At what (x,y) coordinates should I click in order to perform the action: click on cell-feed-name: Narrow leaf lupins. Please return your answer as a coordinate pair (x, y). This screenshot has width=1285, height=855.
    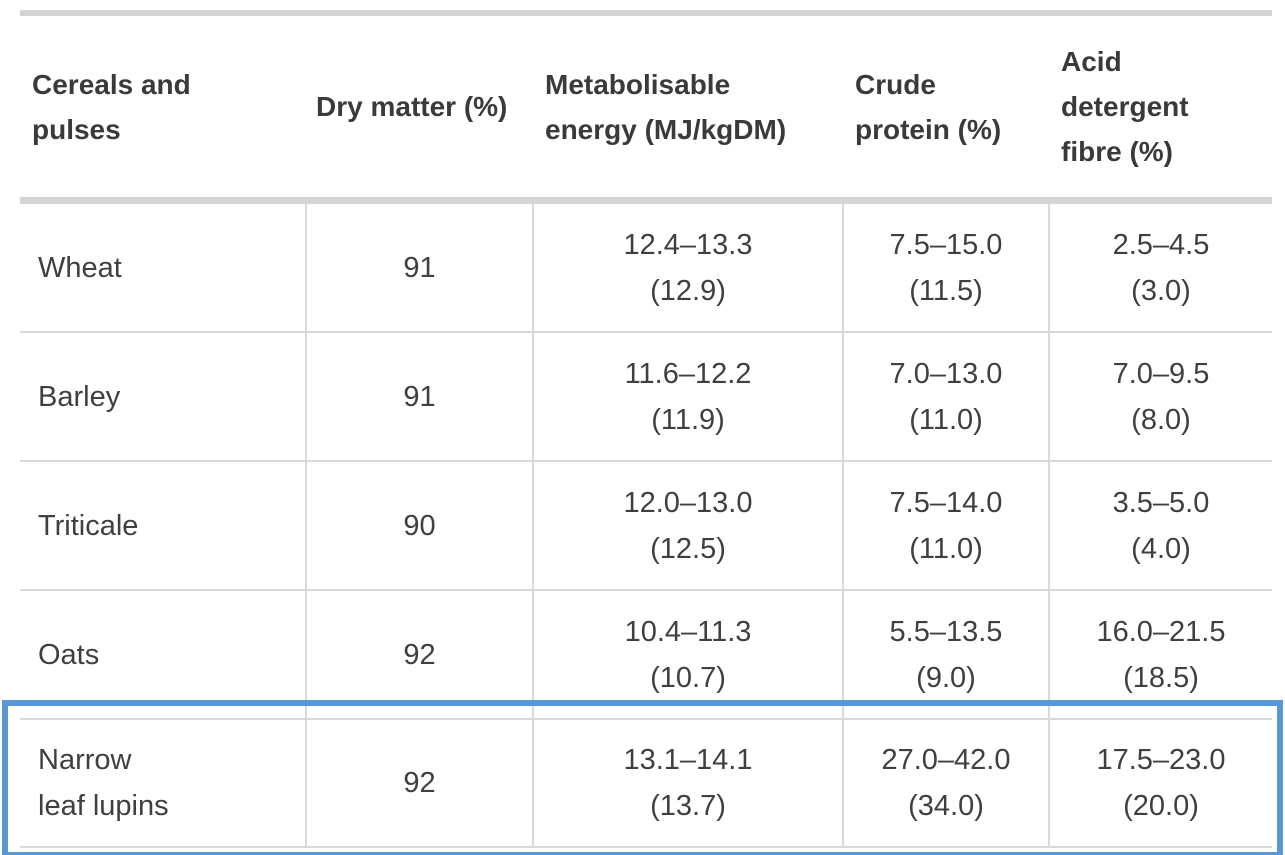
    Looking at the image, I should click on (163, 783).